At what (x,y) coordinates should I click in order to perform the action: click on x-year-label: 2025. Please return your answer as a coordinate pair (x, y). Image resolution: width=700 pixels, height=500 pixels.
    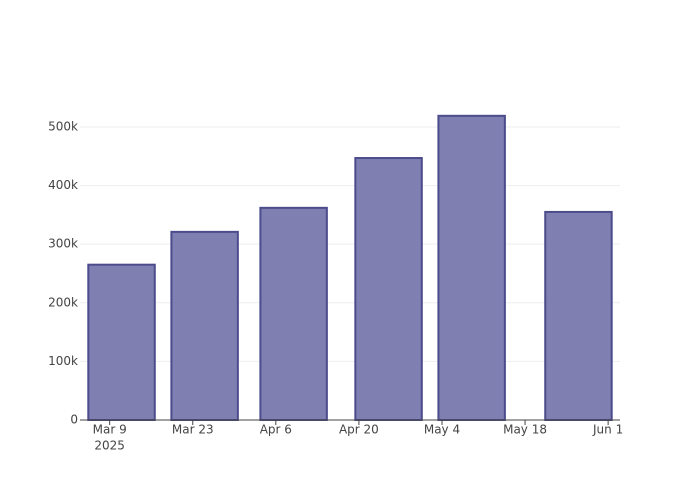
    Looking at the image, I should click on (109, 446).